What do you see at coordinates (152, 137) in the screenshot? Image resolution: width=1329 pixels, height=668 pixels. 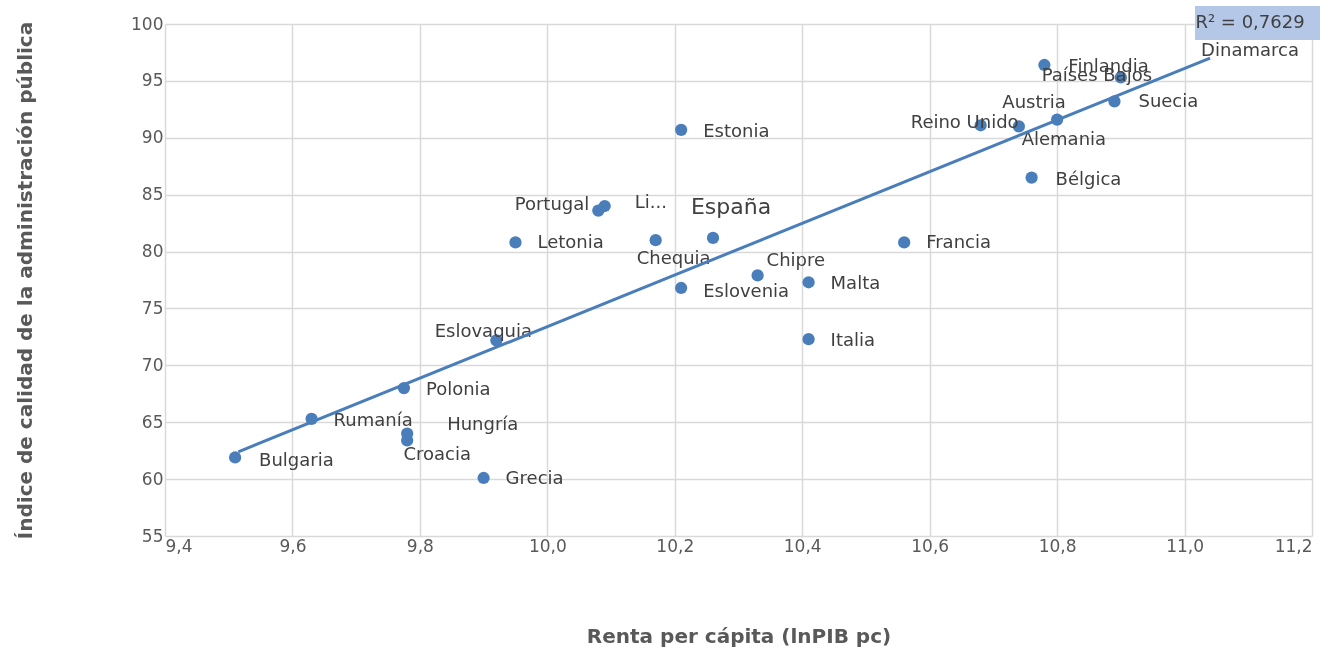 I see `y-tick-label: 90` at bounding box center [152, 137].